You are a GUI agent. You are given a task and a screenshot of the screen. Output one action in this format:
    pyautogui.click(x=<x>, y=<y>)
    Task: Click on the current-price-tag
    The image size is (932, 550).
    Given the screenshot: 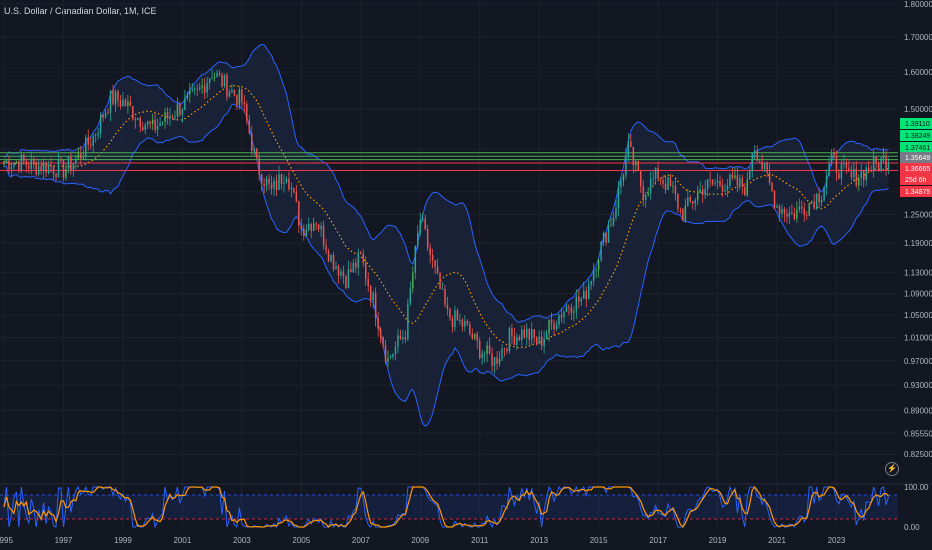 What is the action you would take?
    pyautogui.click(x=916, y=157)
    